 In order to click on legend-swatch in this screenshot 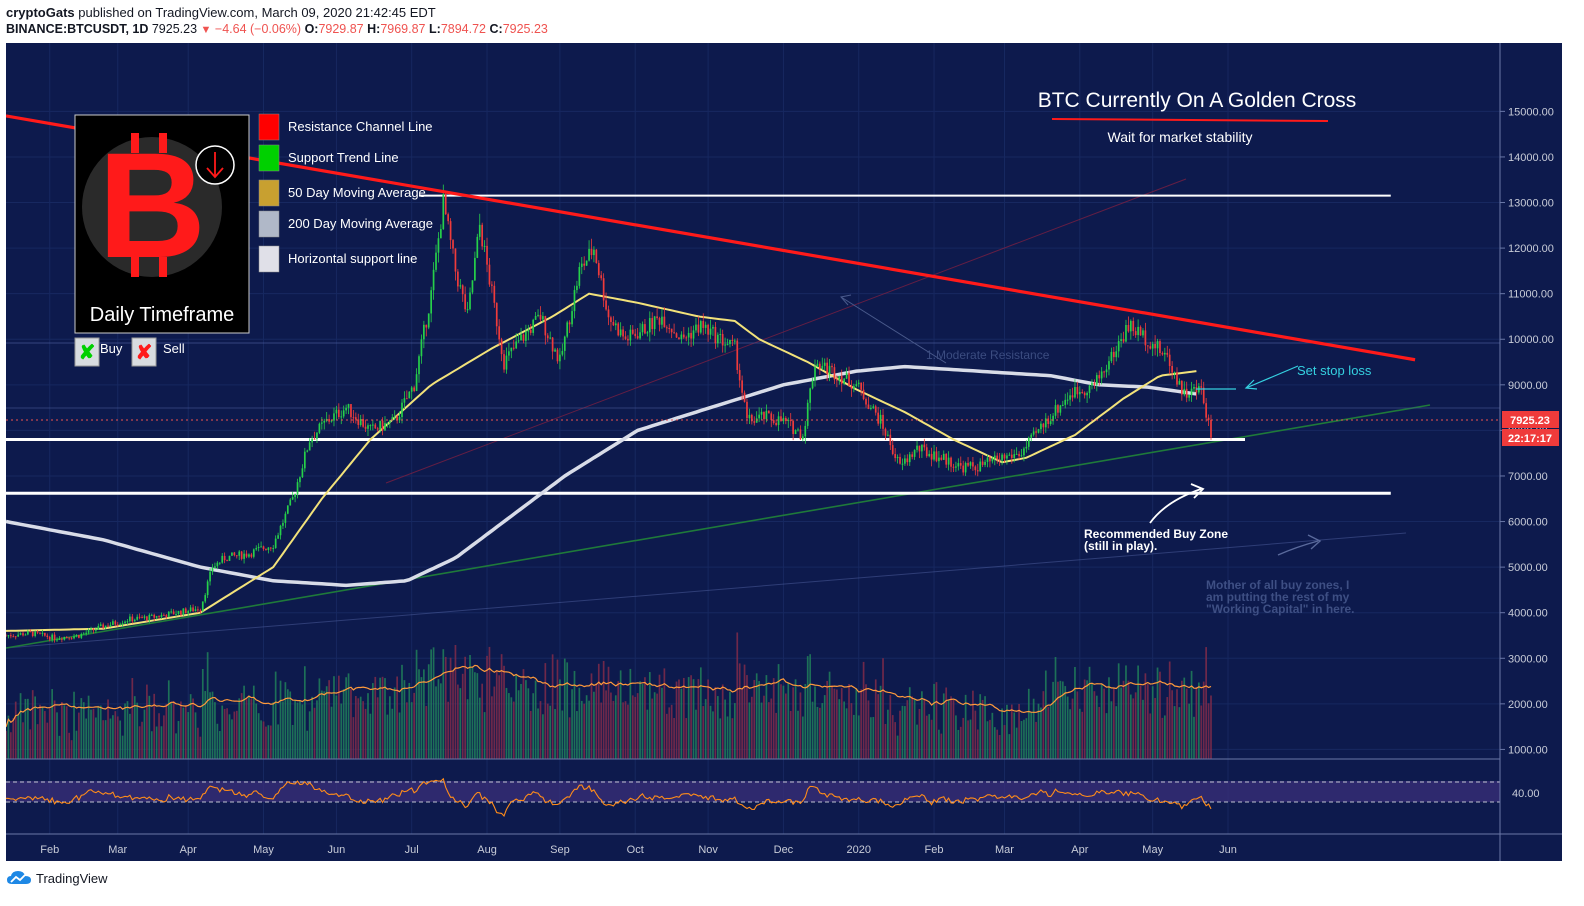, I will do `click(269, 259)`.